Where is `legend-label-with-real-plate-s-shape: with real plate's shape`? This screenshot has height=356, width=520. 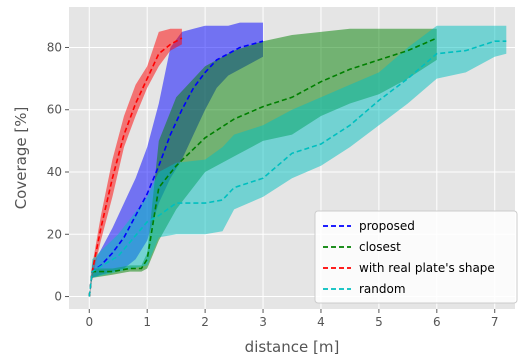
legend-label-with-real-plate-s-shape: with real plate's shape is located at coordinates (427, 268).